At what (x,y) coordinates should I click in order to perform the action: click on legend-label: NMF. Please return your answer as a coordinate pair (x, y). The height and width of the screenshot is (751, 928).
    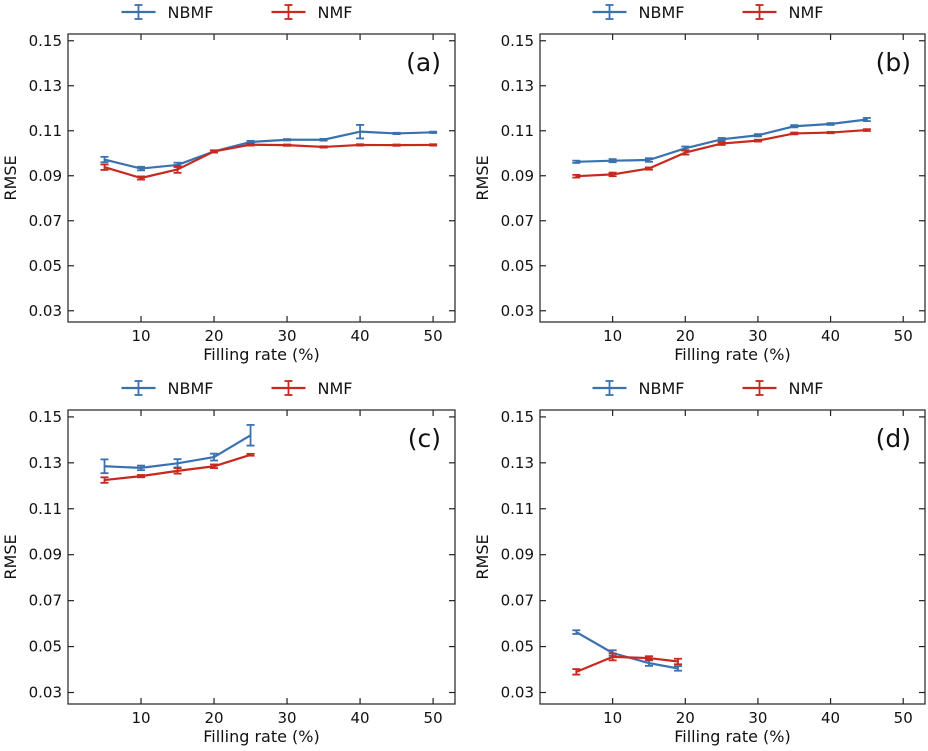
    Looking at the image, I should click on (806, 12).